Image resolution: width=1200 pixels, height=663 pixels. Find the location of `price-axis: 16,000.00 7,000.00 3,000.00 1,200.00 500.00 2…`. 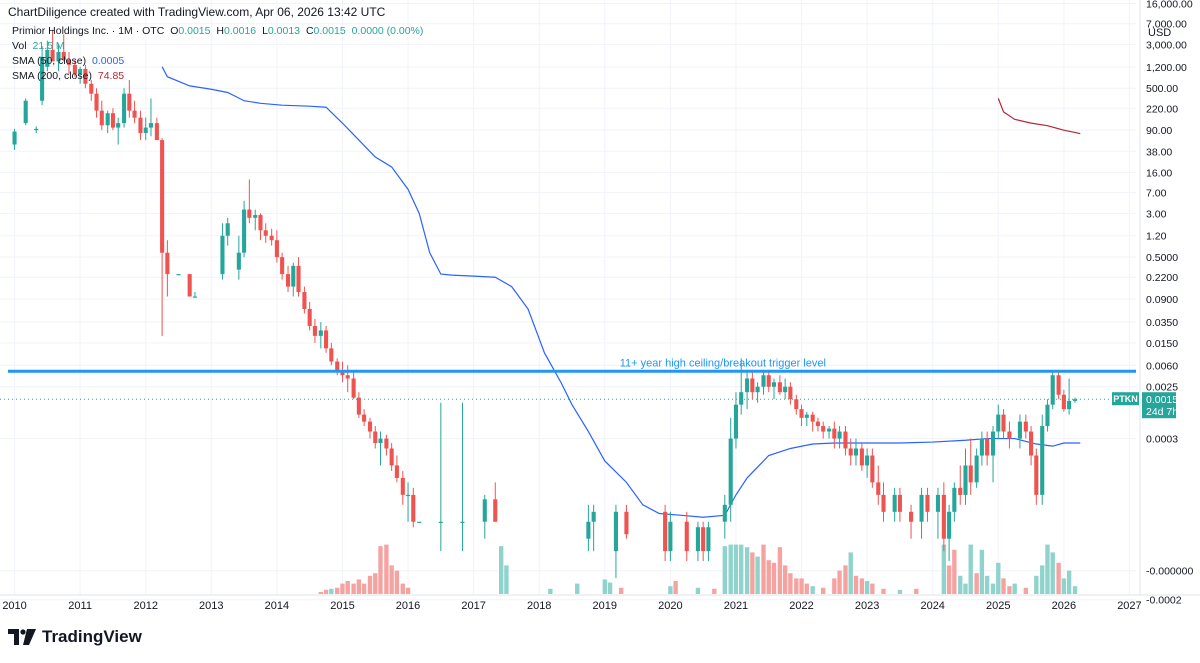

price-axis: 16,000.00 7,000.00 3,000.00 1,200.00 500.00 2… is located at coordinates (1169, 303).